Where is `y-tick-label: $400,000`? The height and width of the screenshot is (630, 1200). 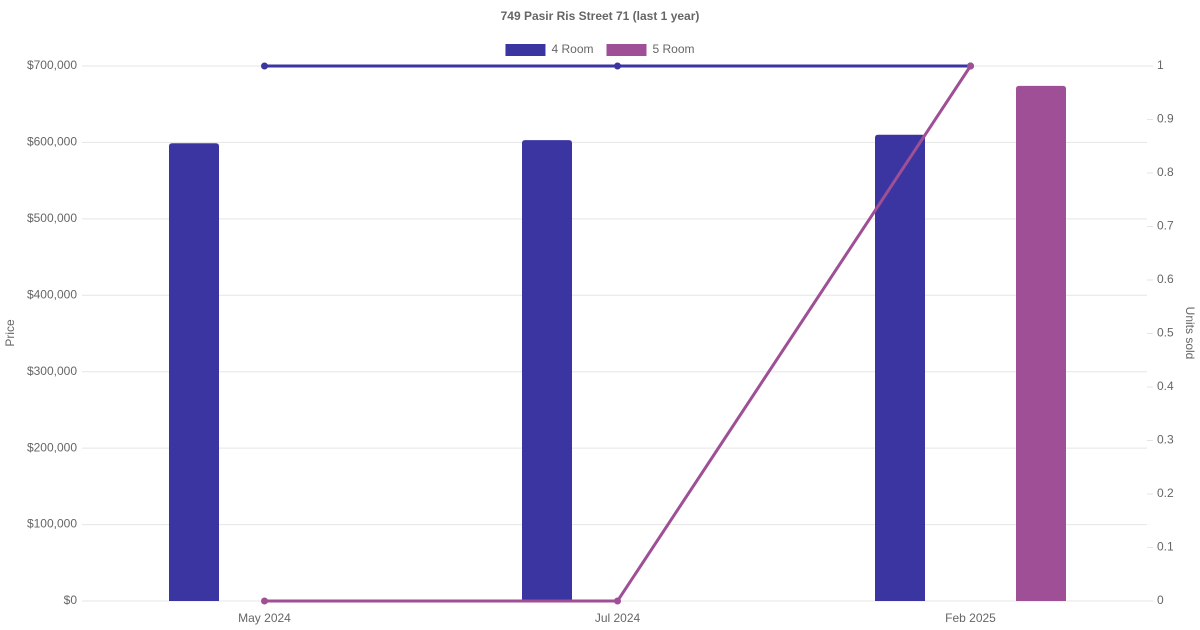
y-tick-label: $400,000 is located at coordinates (52, 294).